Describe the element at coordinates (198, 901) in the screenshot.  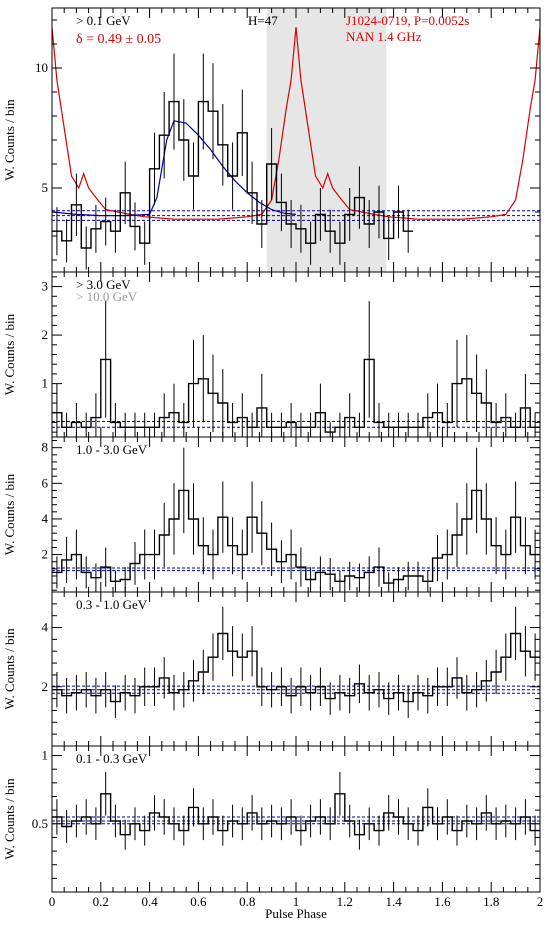
I see `x-tick-label: 0.6` at that location.